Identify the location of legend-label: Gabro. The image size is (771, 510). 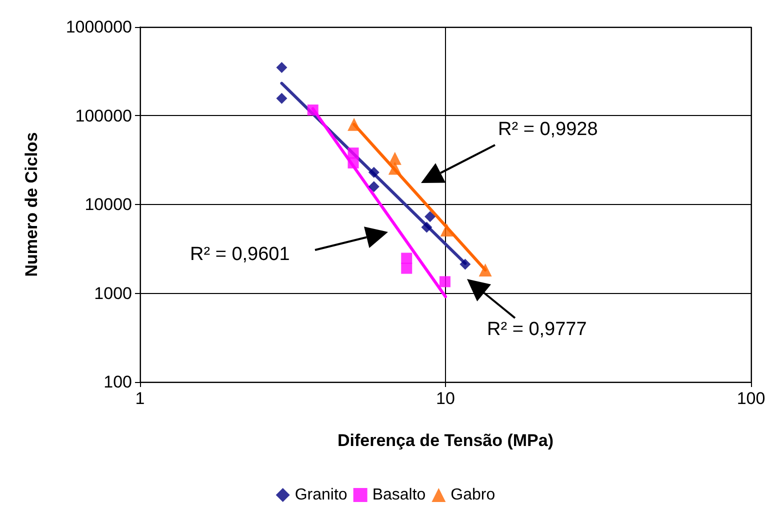
(473, 495).